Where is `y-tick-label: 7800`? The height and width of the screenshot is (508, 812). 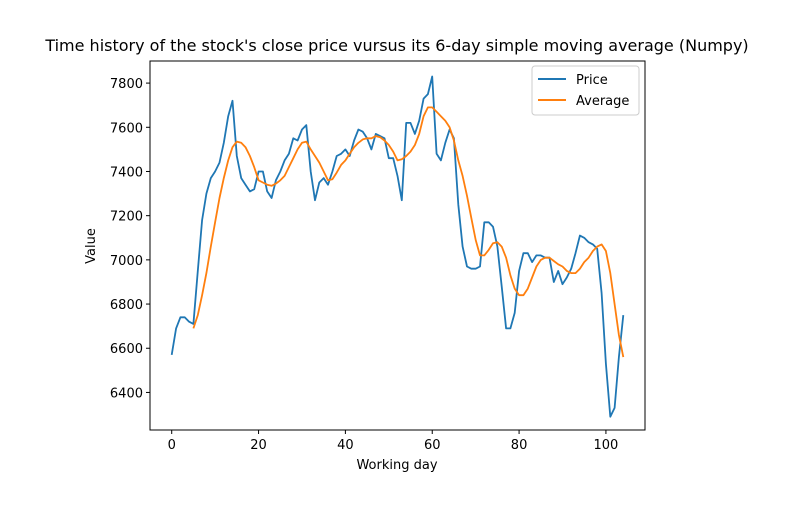
y-tick-label: 7800 is located at coordinates (126, 84).